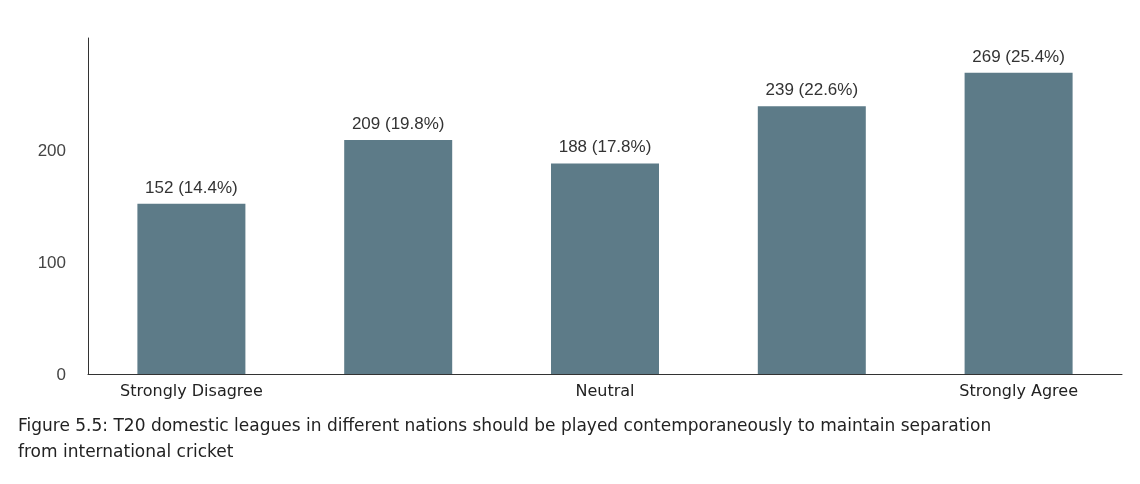  What do you see at coordinates (605, 390) in the screenshot?
I see `x-tick-label: Neutral` at bounding box center [605, 390].